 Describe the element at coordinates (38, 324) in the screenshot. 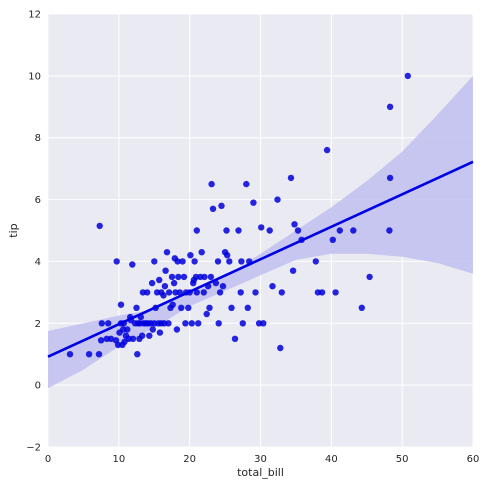

I see `y-tick-label: 2` at that location.